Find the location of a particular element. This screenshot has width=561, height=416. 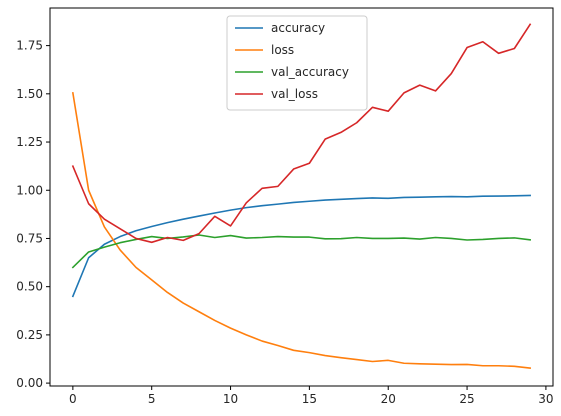

x-tick-label: 5 is located at coordinates (152, 399).